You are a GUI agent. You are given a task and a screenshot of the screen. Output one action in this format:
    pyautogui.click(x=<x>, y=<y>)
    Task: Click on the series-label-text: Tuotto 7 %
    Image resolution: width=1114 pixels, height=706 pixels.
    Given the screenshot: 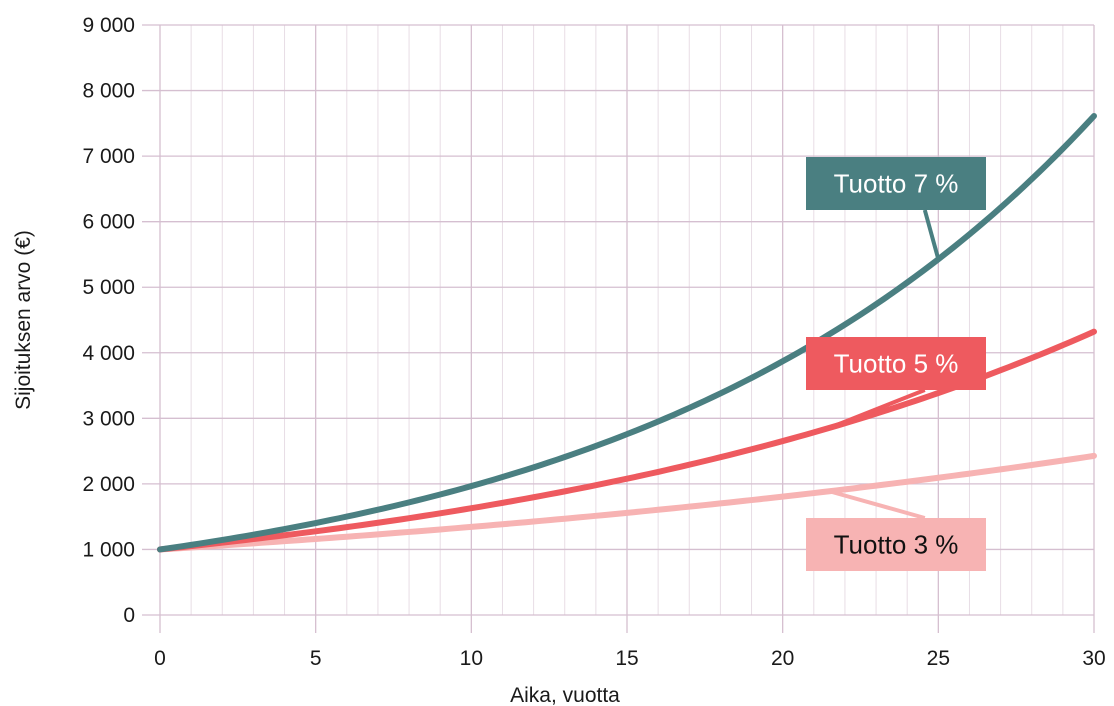 What is the action you would take?
    pyautogui.click(x=896, y=184)
    